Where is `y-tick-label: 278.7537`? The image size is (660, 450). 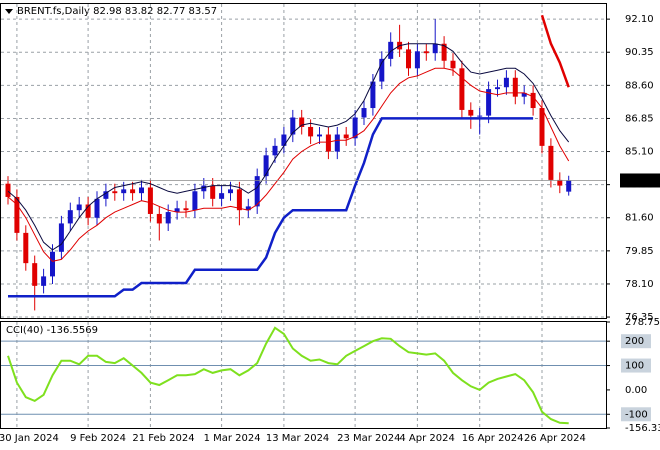
y-tick-label: 278.7537 is located at coordinates (642, 322).